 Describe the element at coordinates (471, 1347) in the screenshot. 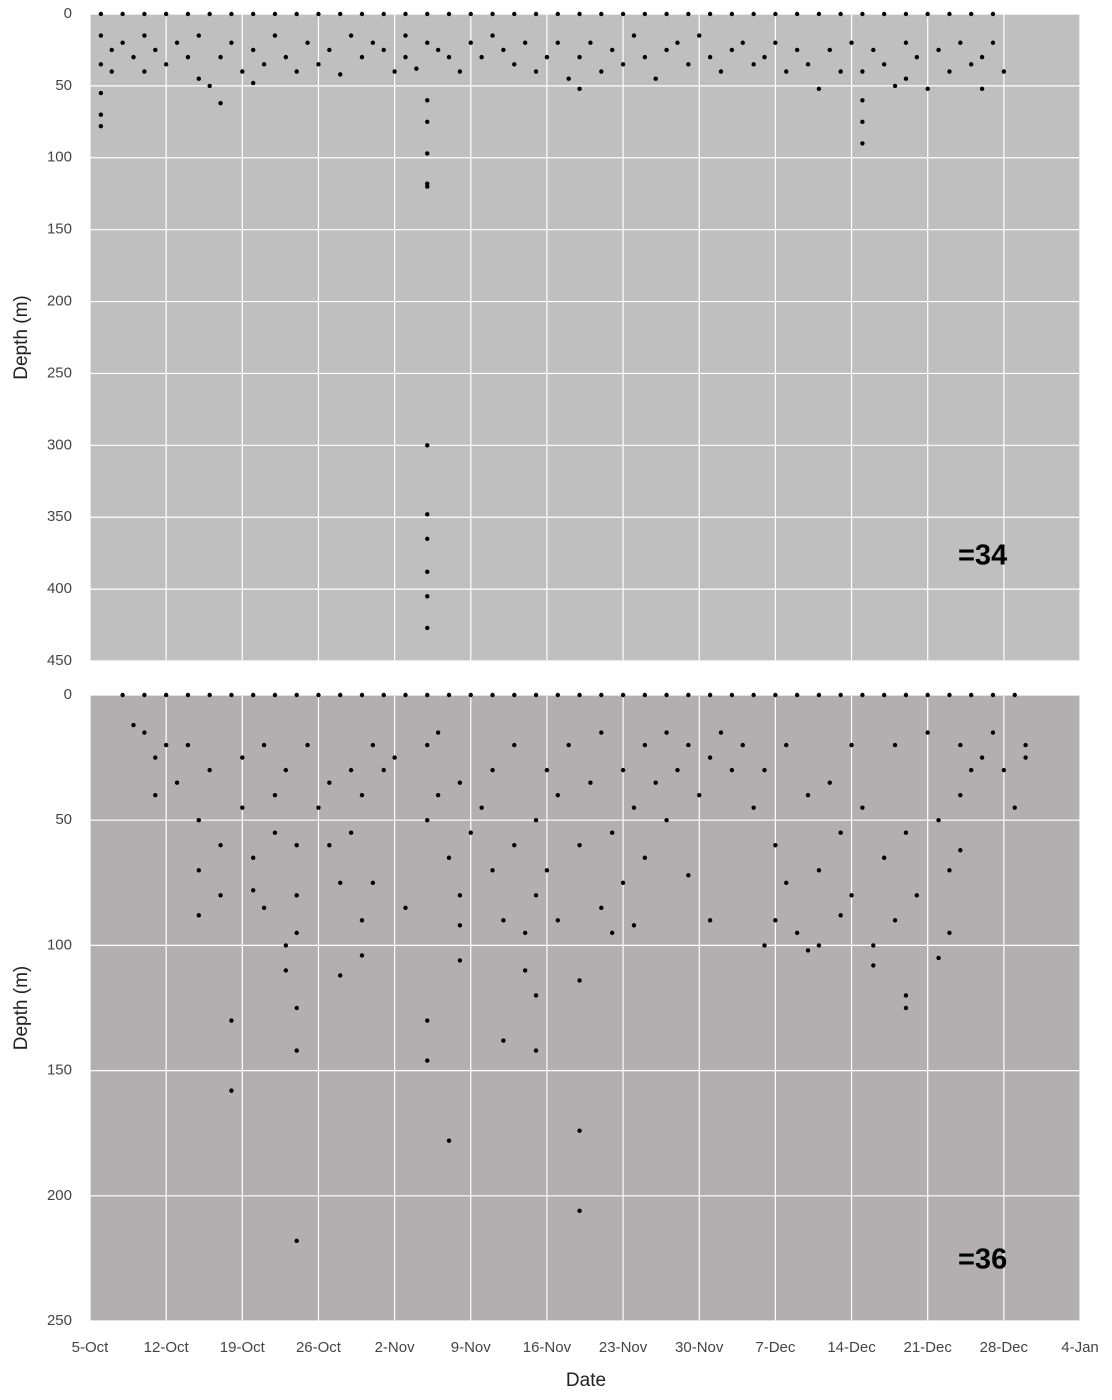

I see `x-tick-label: 9-Nov` at that location.